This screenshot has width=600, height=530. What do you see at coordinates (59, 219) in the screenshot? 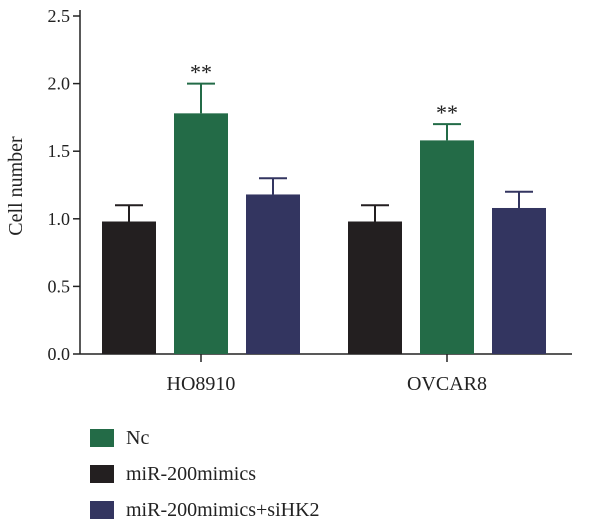
I see `y-tick-label: 1.0` at bounding box center [59, 219].